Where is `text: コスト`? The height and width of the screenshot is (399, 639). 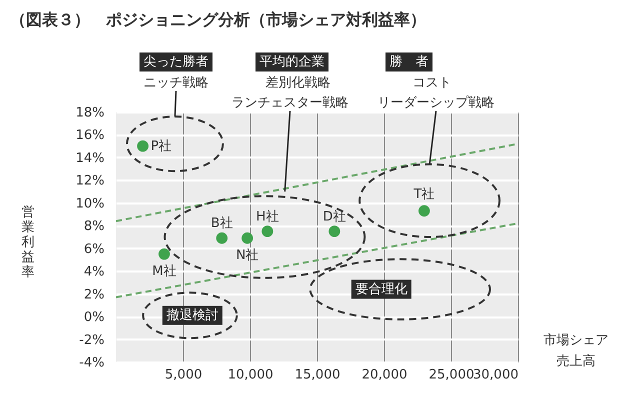 text: コスト is located at coordinates (432, 83).